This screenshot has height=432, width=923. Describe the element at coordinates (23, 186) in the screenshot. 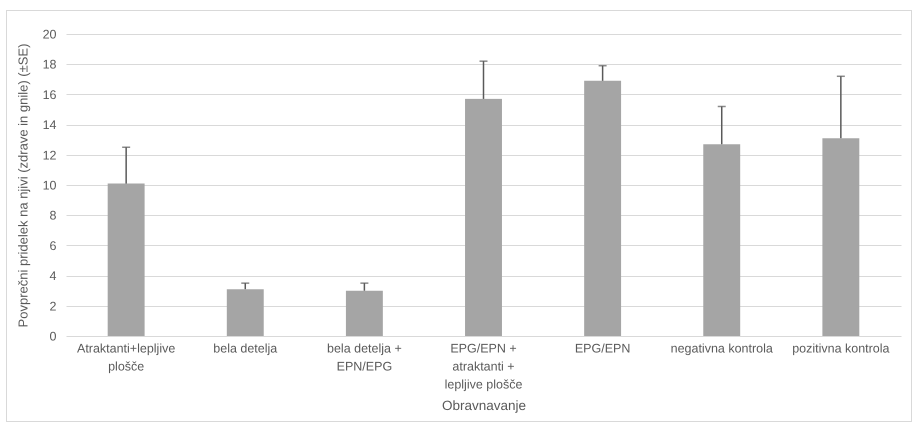

I see `y-axis-title: Povprečni pridelek na njivi (zdrave in gnile) (±SE)` at that location.